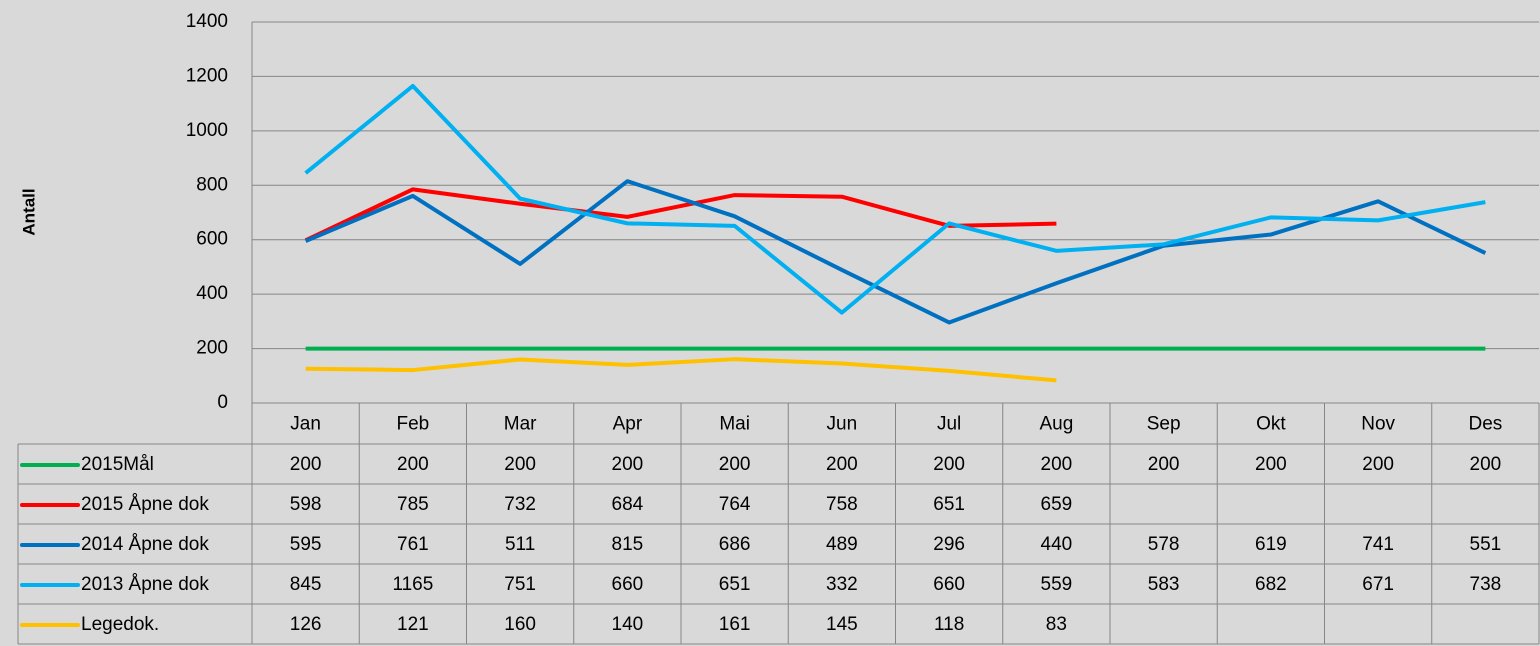  Describe the element at coordinates (222, 402) in the screenshot. I see `y-tick-label: 0` at that location.